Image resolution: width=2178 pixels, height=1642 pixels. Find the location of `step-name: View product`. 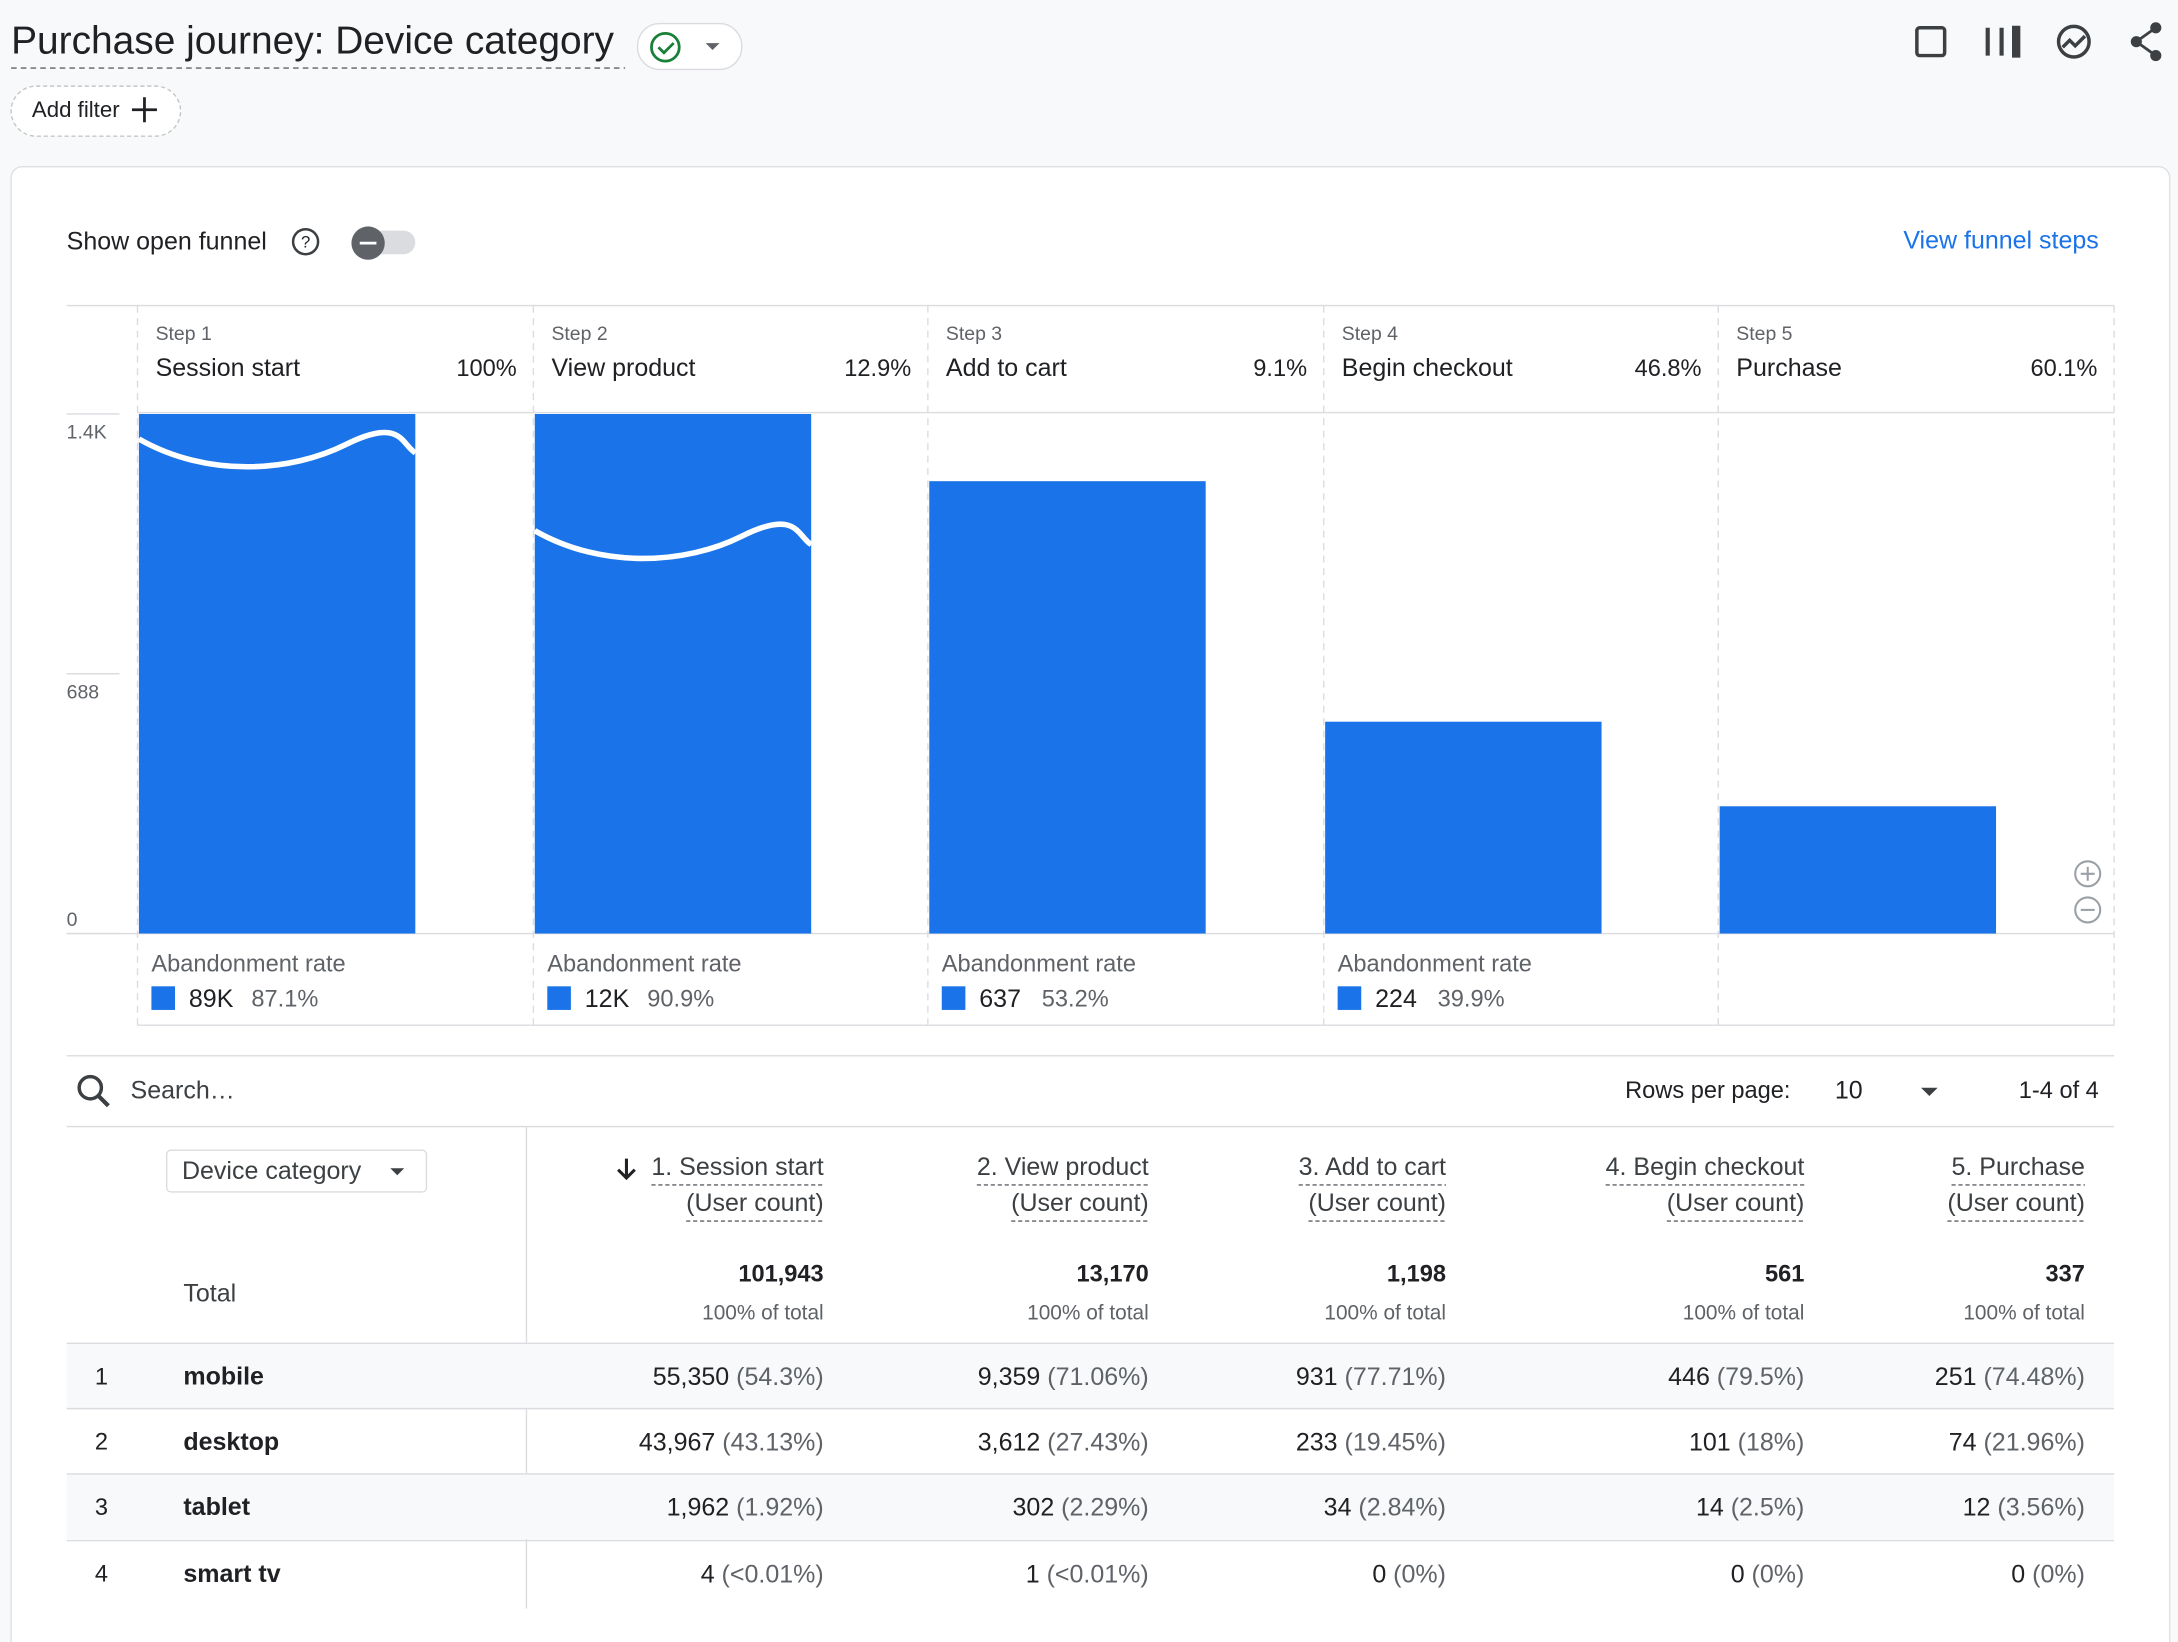

step-name: View product is located at coordinates (623, 368).